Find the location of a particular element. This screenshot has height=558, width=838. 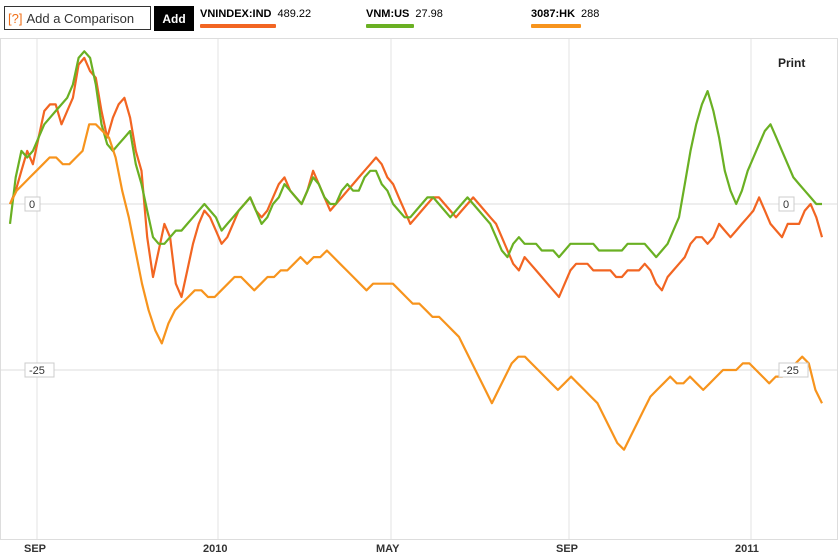

legend-ticker: VNM:US is located at coordinates (388, 14).